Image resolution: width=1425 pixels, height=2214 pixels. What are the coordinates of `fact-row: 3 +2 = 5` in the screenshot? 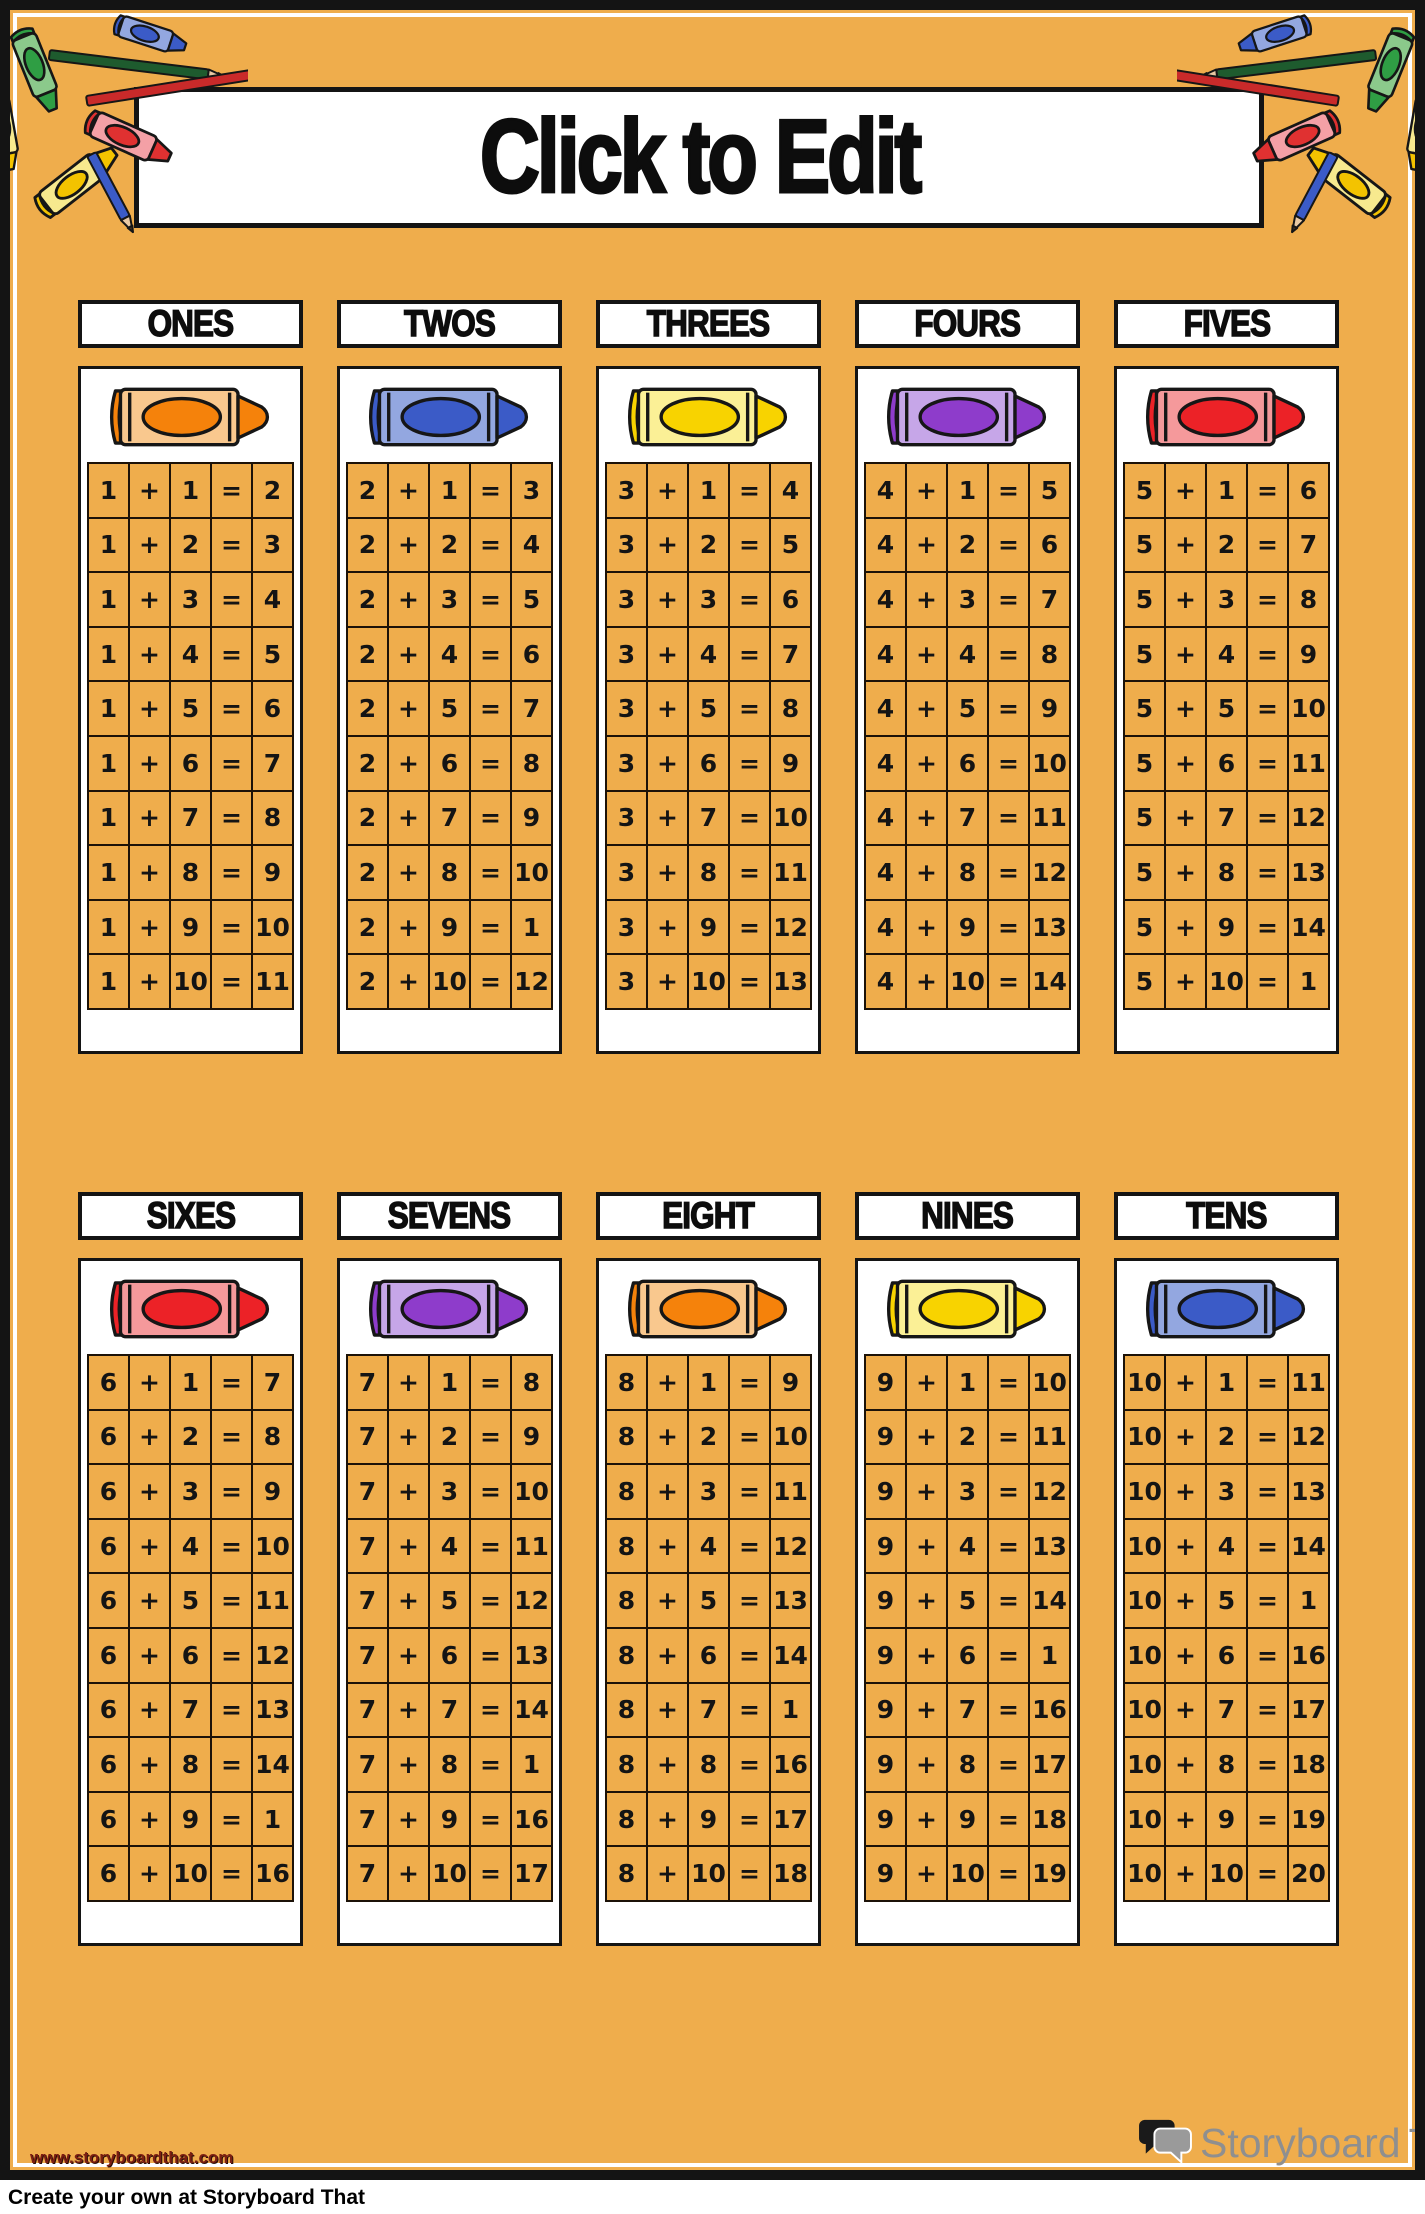 It's located at (708, 545).